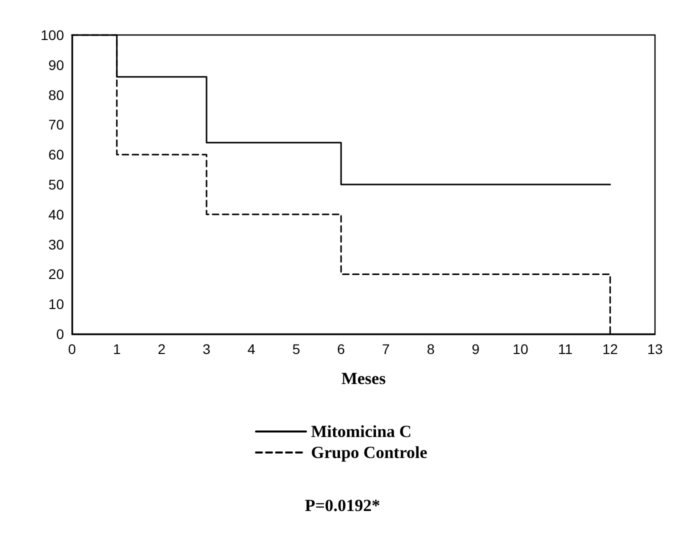 The height and width of the screenshot is (539, 685). What do you see at coordinates (56, 184) in the screenshot?
I see `y-tick-label: 50` at bounding box center [56, 184].